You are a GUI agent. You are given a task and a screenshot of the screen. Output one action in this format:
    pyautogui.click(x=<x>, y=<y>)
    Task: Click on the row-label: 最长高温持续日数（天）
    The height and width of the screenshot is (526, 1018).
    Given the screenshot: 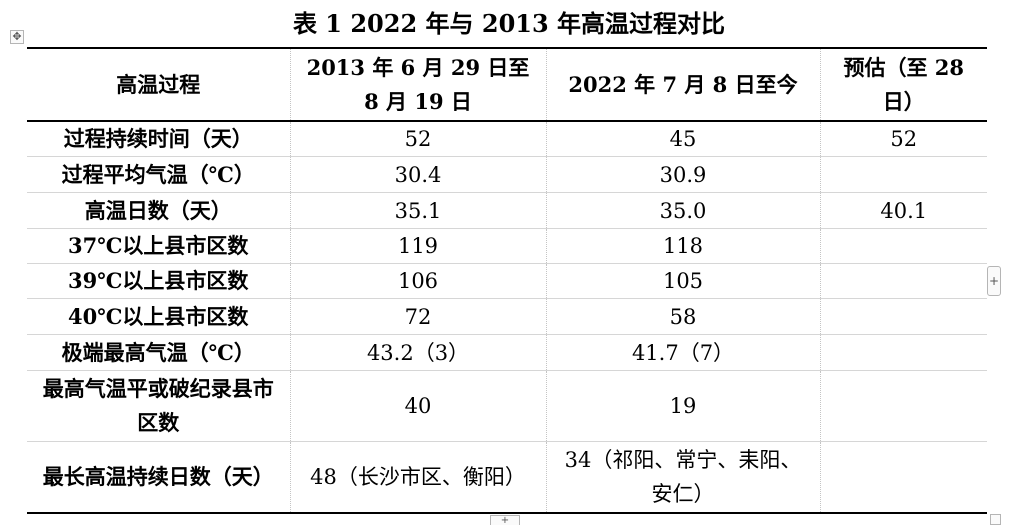 What is the action you would take?
    pyautogui.click(x=159, y=477)
    